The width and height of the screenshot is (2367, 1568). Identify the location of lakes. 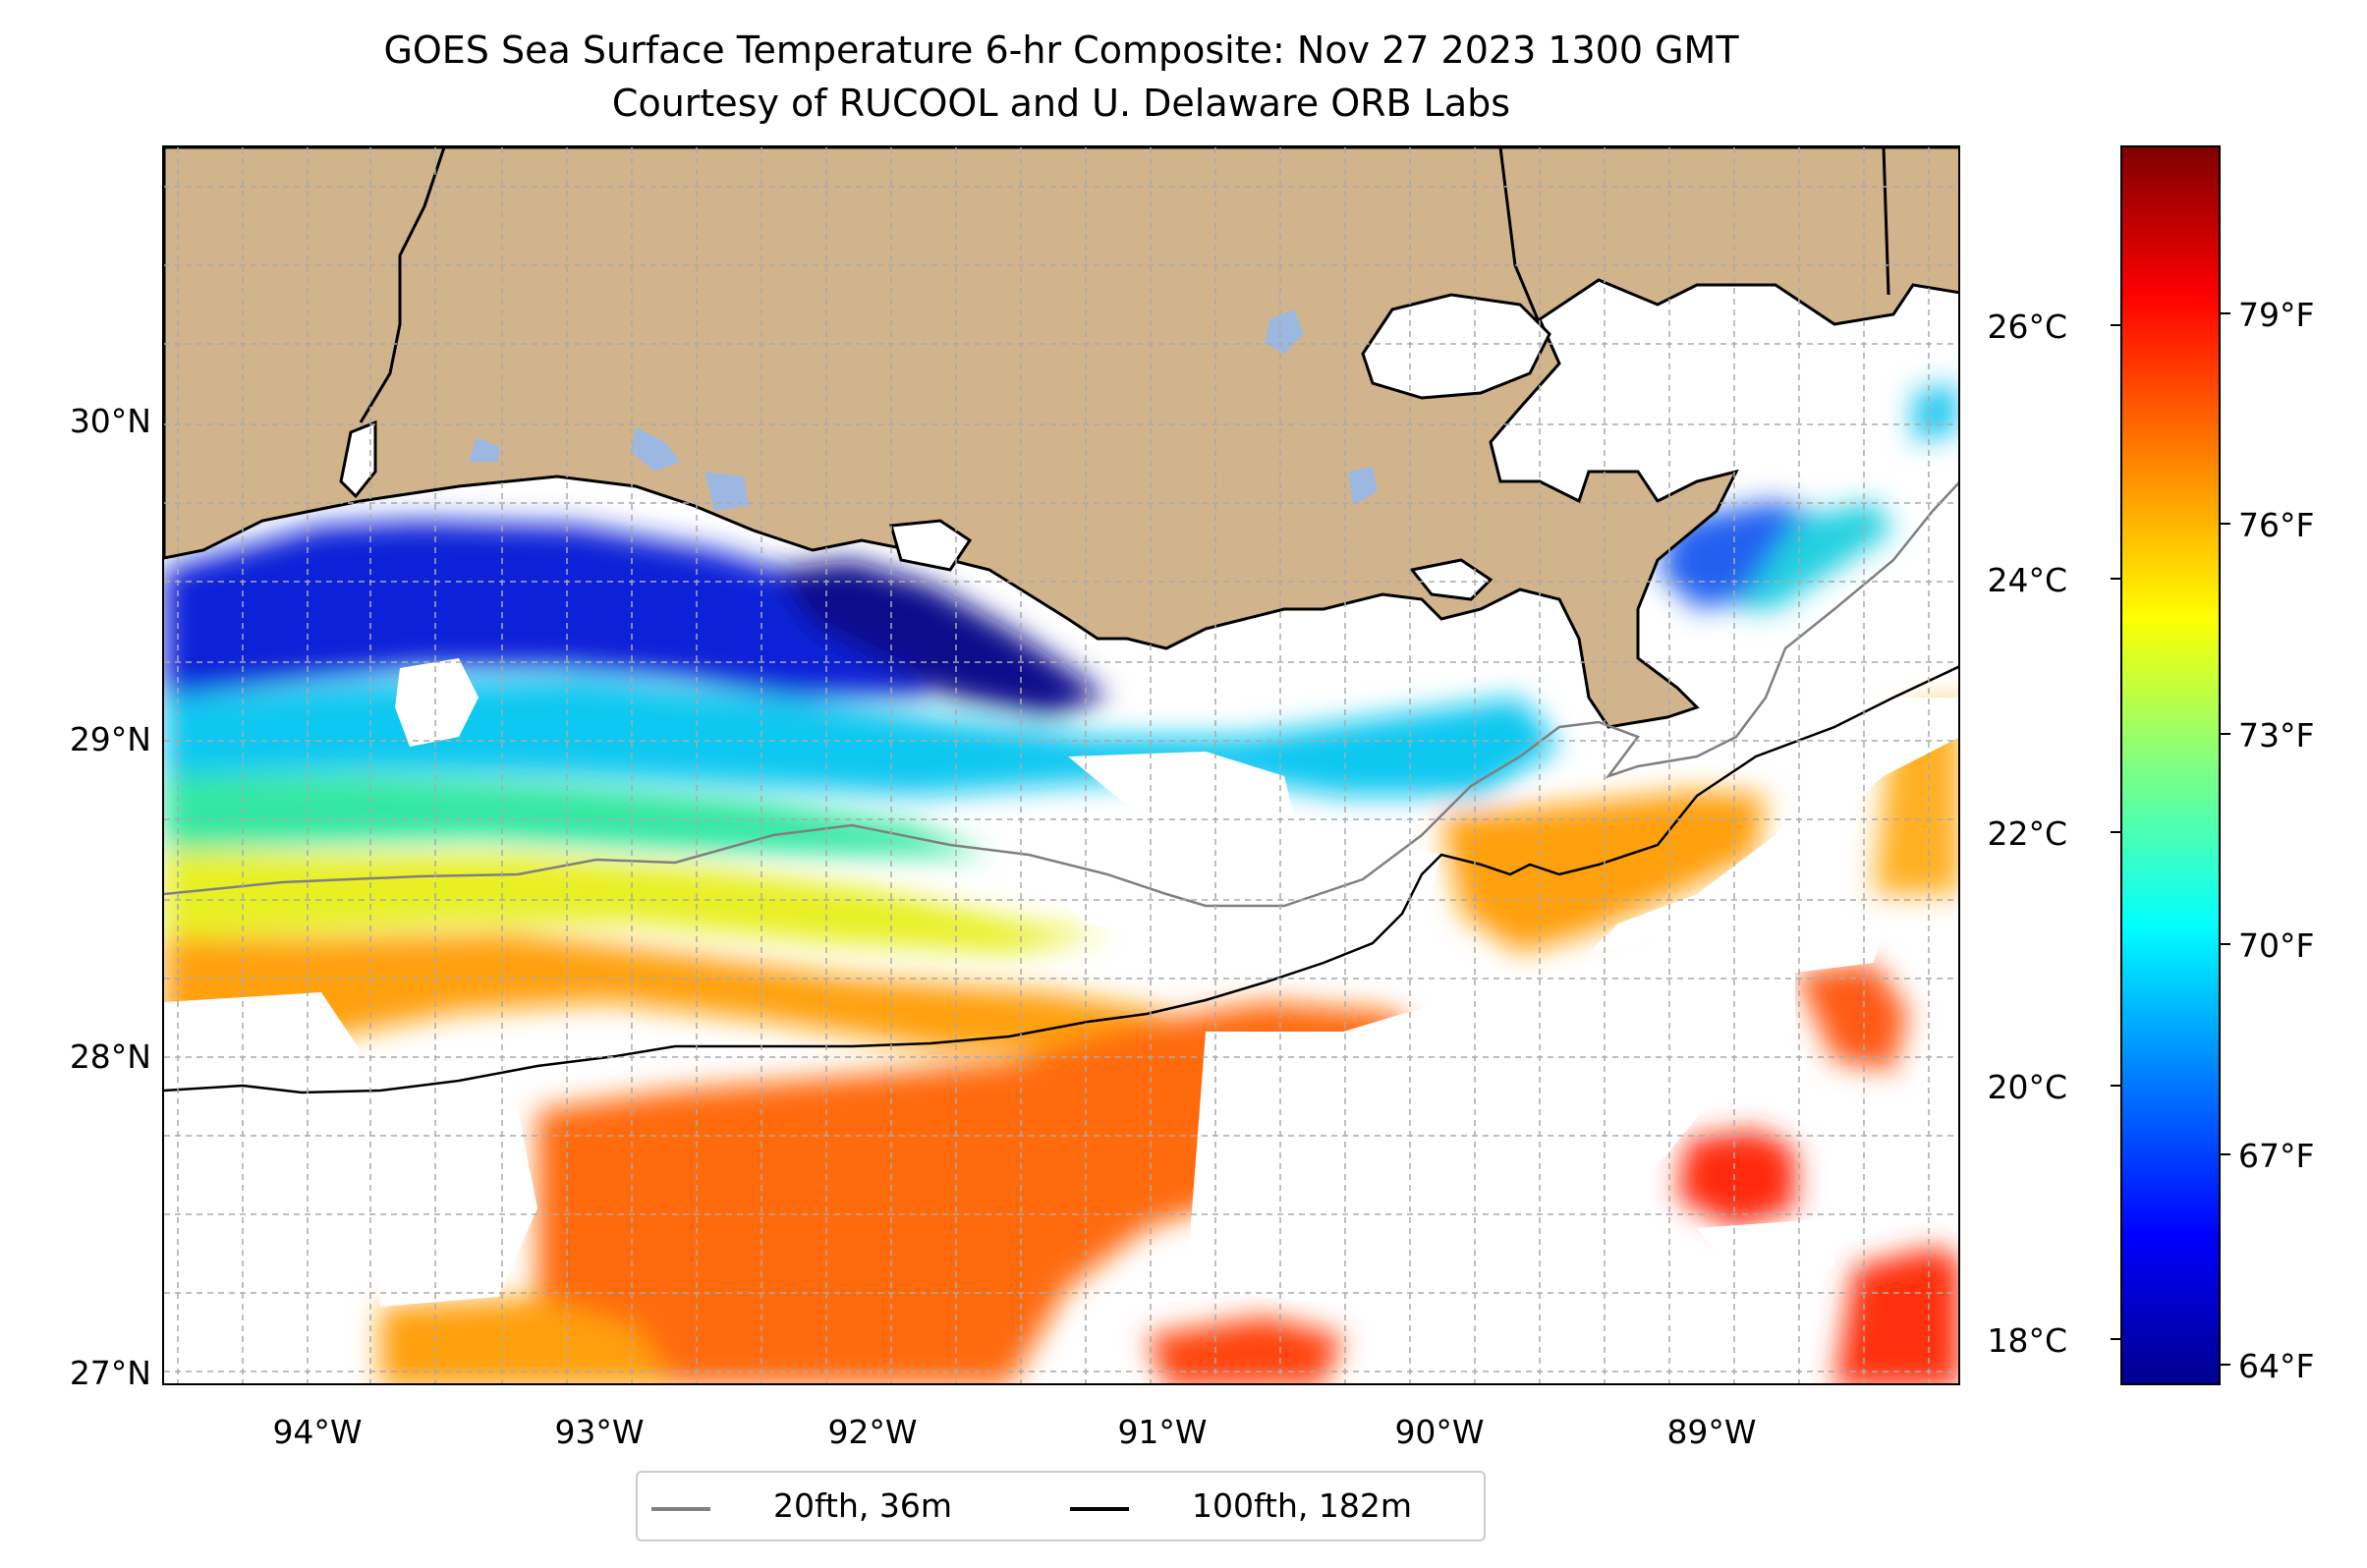
(923, 410).